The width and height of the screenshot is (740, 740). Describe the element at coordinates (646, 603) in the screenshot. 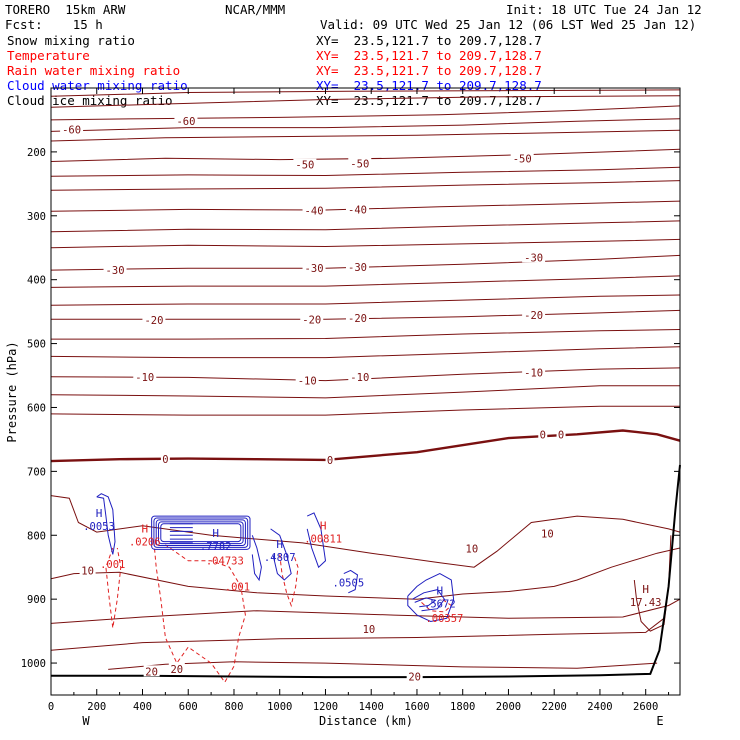

I see `extremum-value: 17.43` at that location.